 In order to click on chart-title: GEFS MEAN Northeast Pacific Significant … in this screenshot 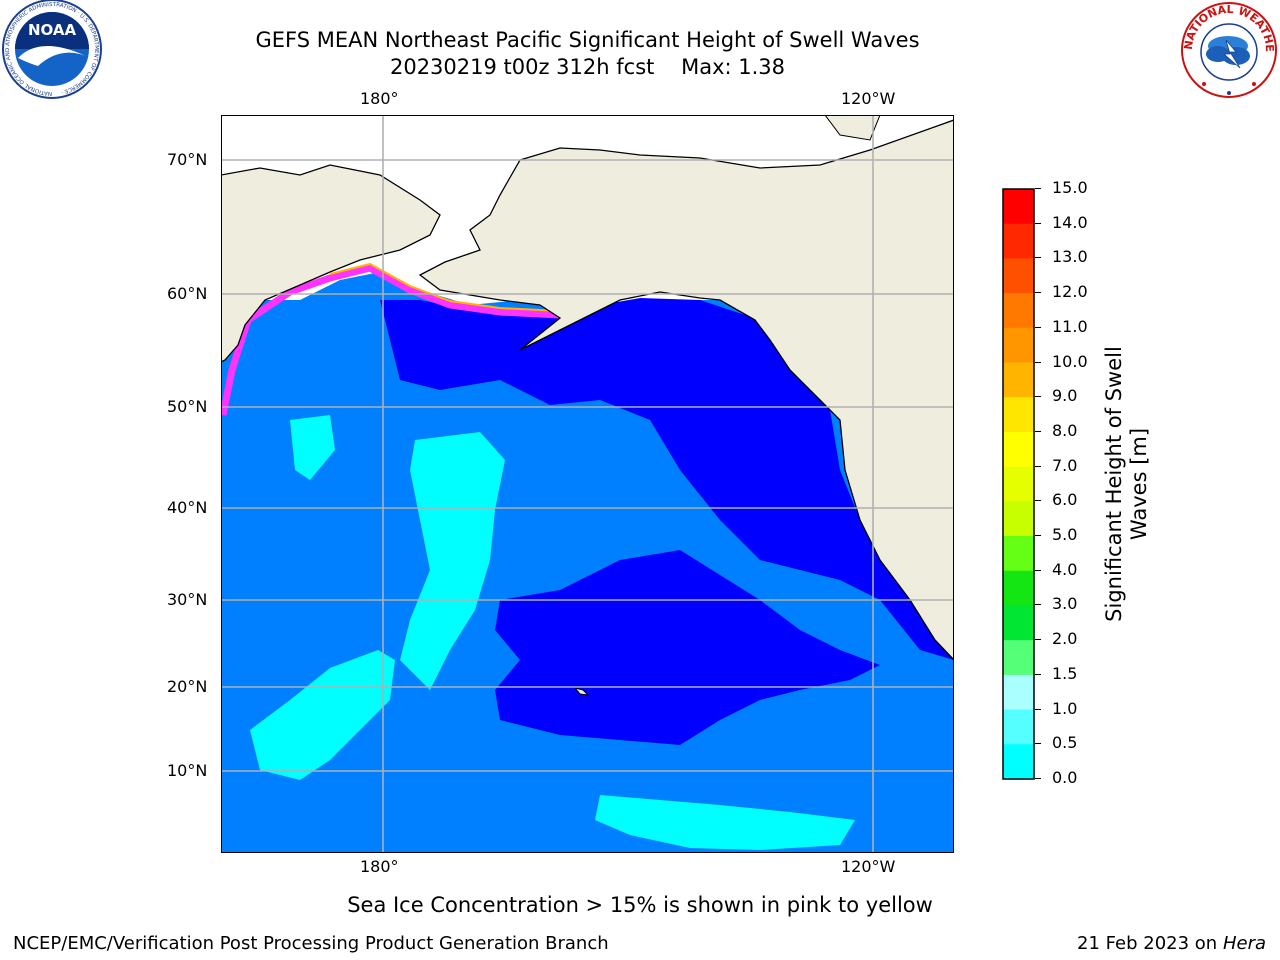, I will do `click(587, 40)`.